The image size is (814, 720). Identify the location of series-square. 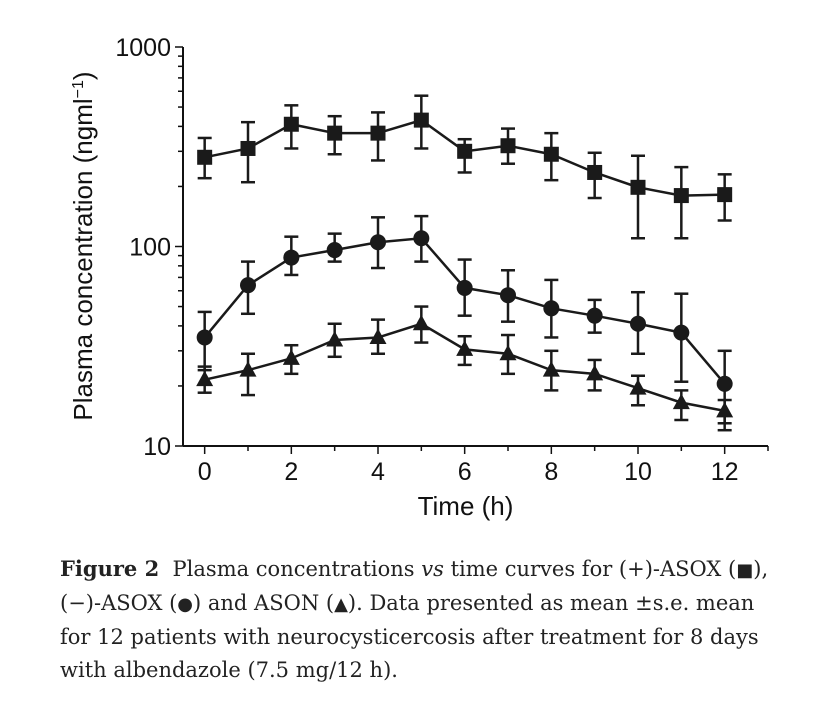
(465, 167).